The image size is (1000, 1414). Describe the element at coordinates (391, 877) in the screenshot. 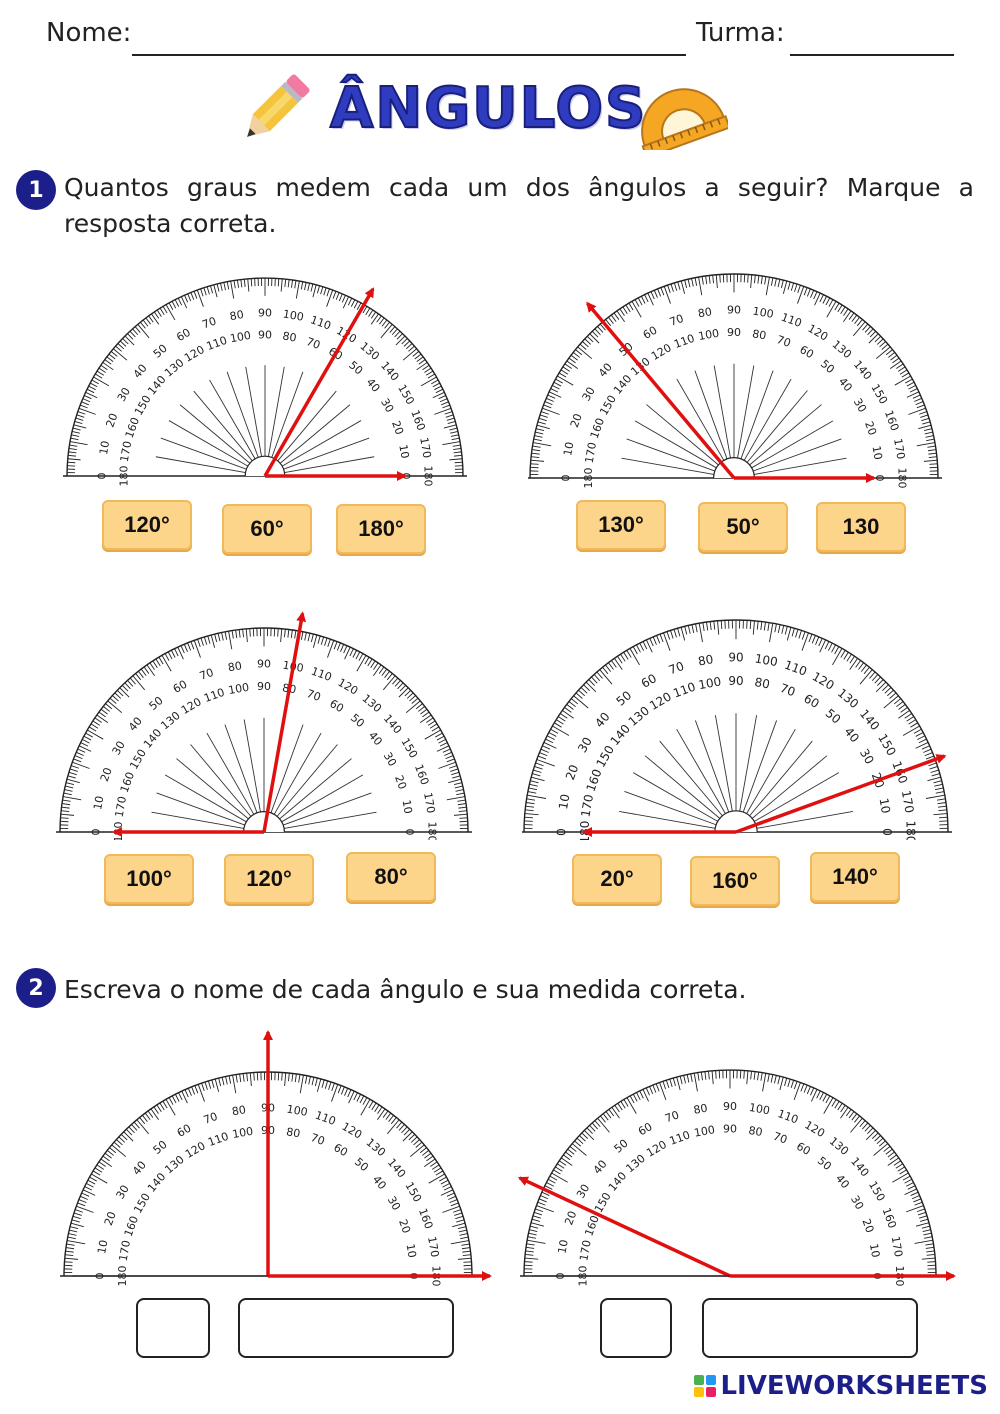

I see `option-q1c-3: 80°` at that location.